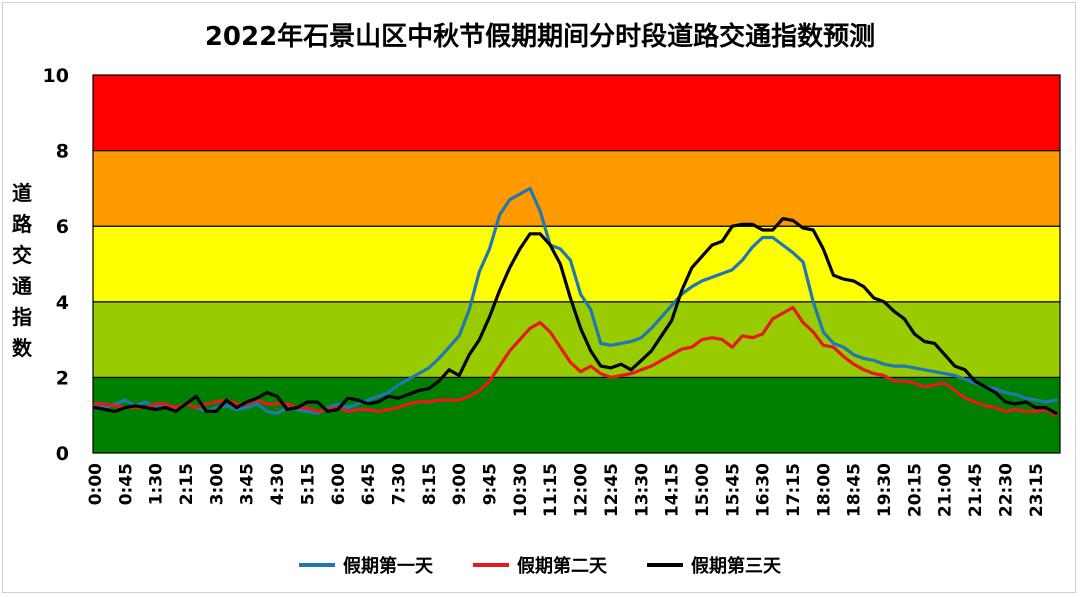  Describe the element at coordinates (126, 484) in the screenshot. I see `x-tick-label: 0:45` at that location.